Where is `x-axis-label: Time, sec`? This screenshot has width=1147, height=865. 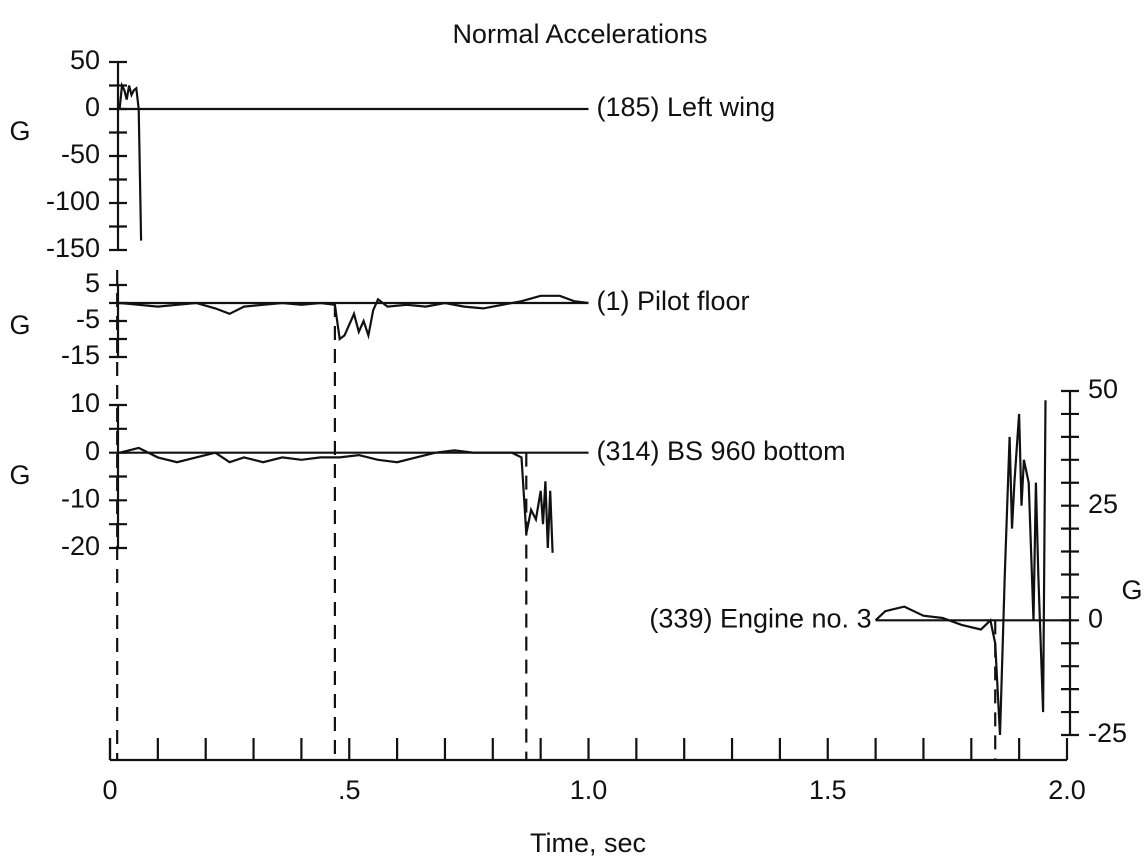
x-axis-label: Time, sec is located at coordinates (588, 843).